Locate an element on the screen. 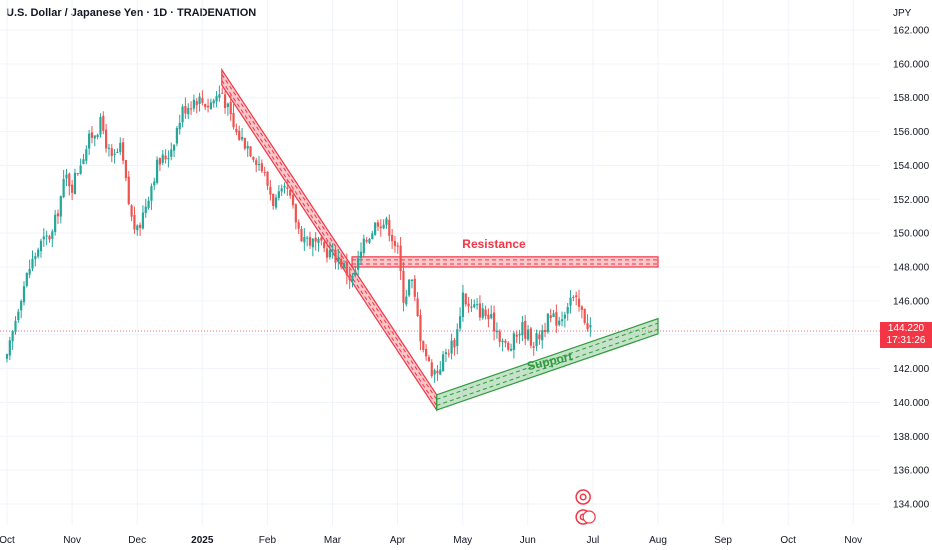 The width and height of the screenshot is (932, 550). y-tick-label: 152.000 is located at coordinates (911, 200).